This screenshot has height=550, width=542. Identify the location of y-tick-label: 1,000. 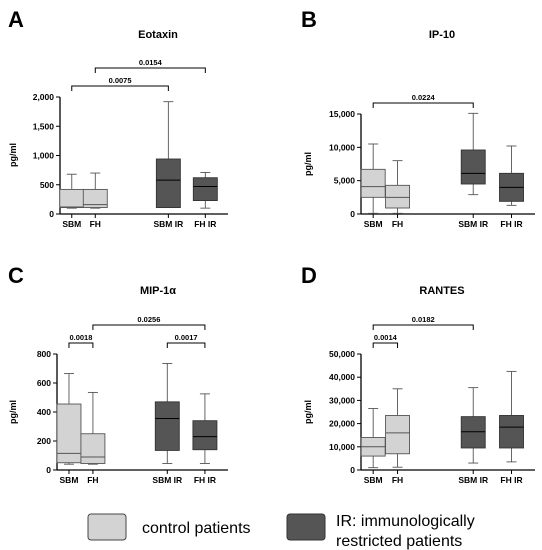
(44, 156).